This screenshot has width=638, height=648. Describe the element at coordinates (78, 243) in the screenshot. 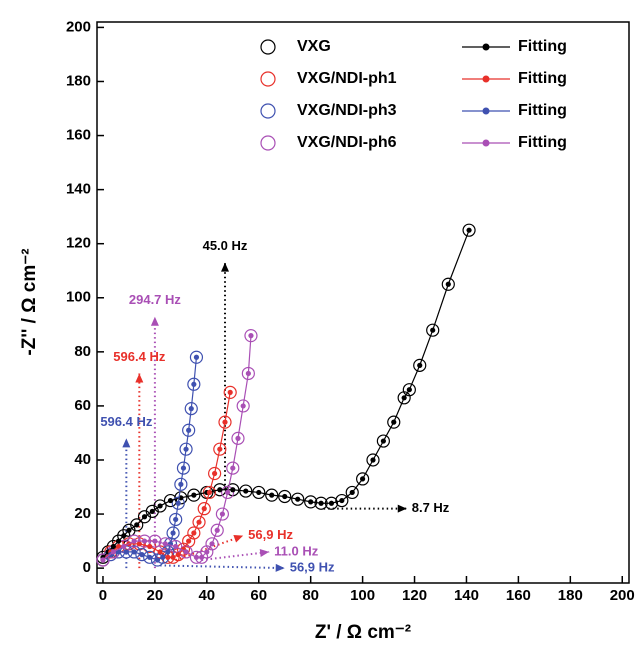

I see `y-tick-label: 120` at that location.